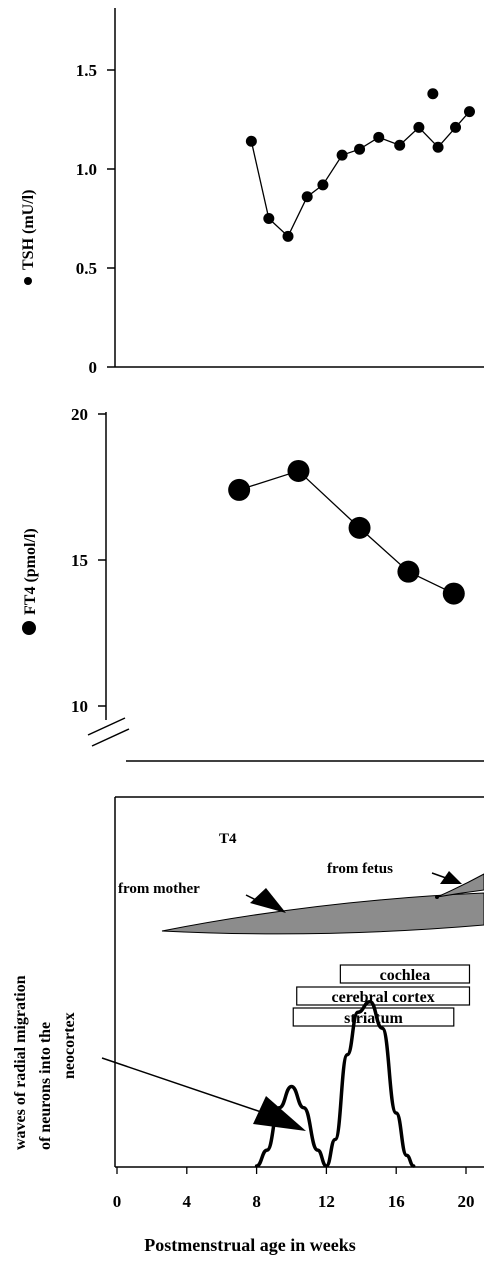 This screenshot has width=484, height=1265. What do you see at coordinates (20, 1062) in the screenshot?
I see `migration-y-label-line-1: waves of radial migration` at bounding box center [20, 1062].